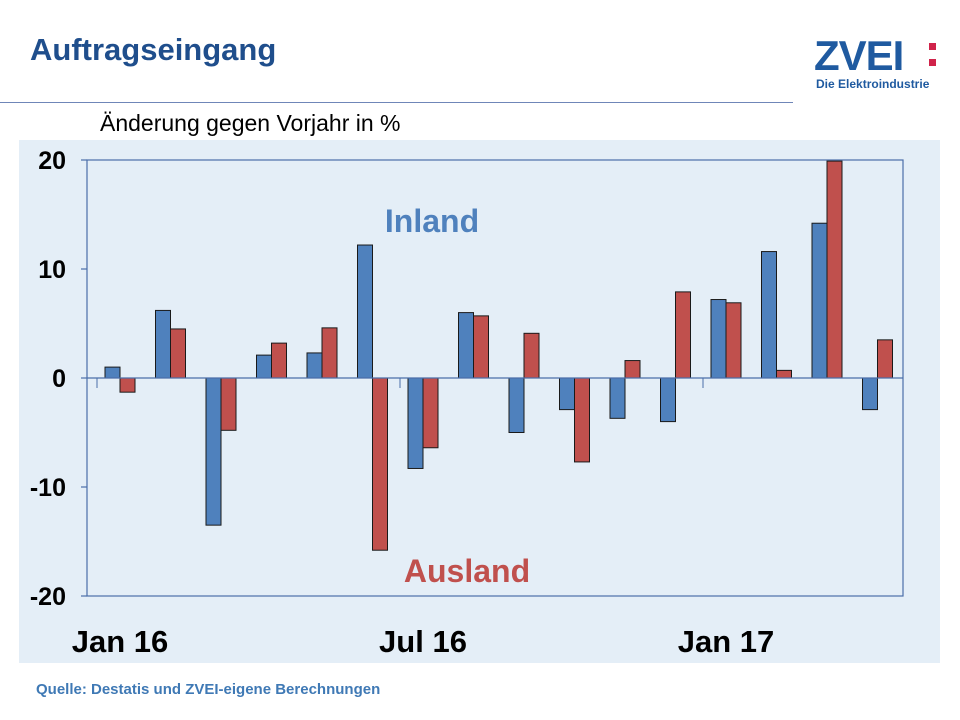  I want to click on series-label-inland: Inland, so click(432, 221).